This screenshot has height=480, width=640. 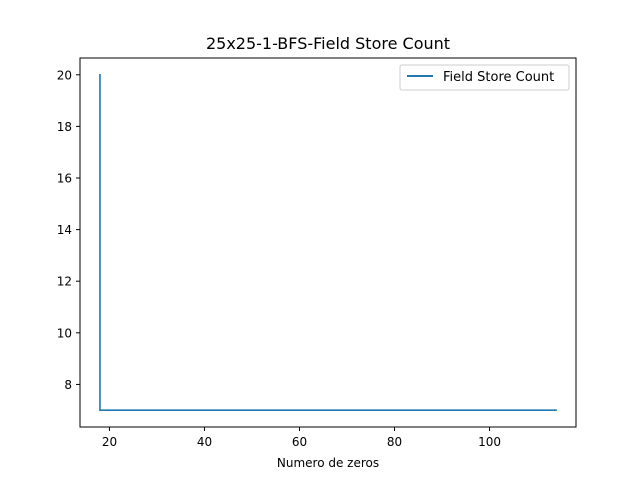 What do you see at coordinates (64, 75) in the screenshot?
I see `y-tick-label-20: 20` at bounding box center [64, 75].